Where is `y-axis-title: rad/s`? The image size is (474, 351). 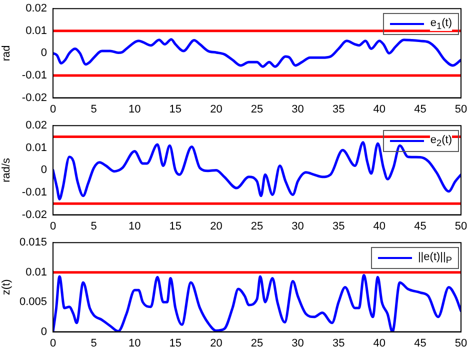 y-axis-title: rad/s is located at coordinates (6, 169).